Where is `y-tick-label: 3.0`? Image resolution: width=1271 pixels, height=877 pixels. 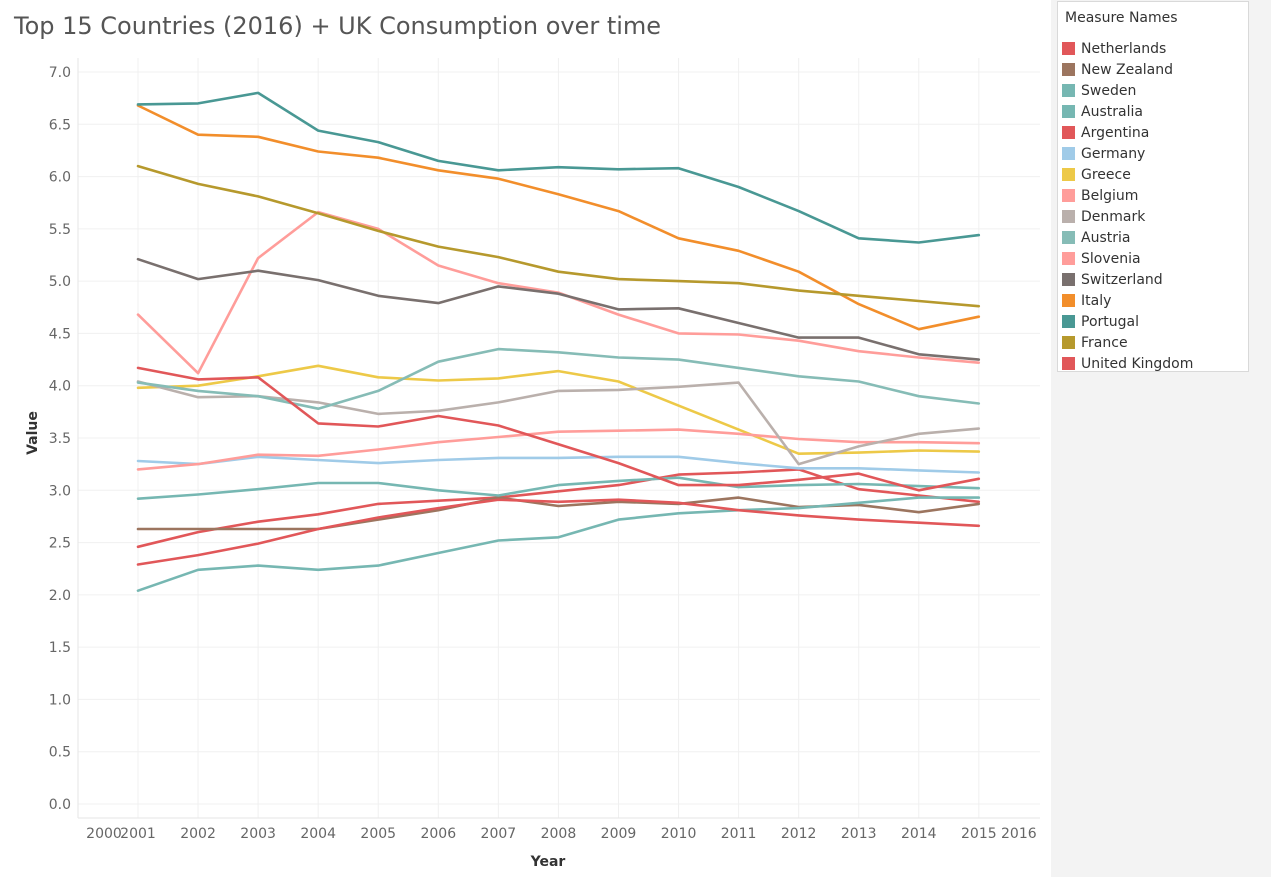
y-tick-label: 3.0 is located at coordinates (60, 491).